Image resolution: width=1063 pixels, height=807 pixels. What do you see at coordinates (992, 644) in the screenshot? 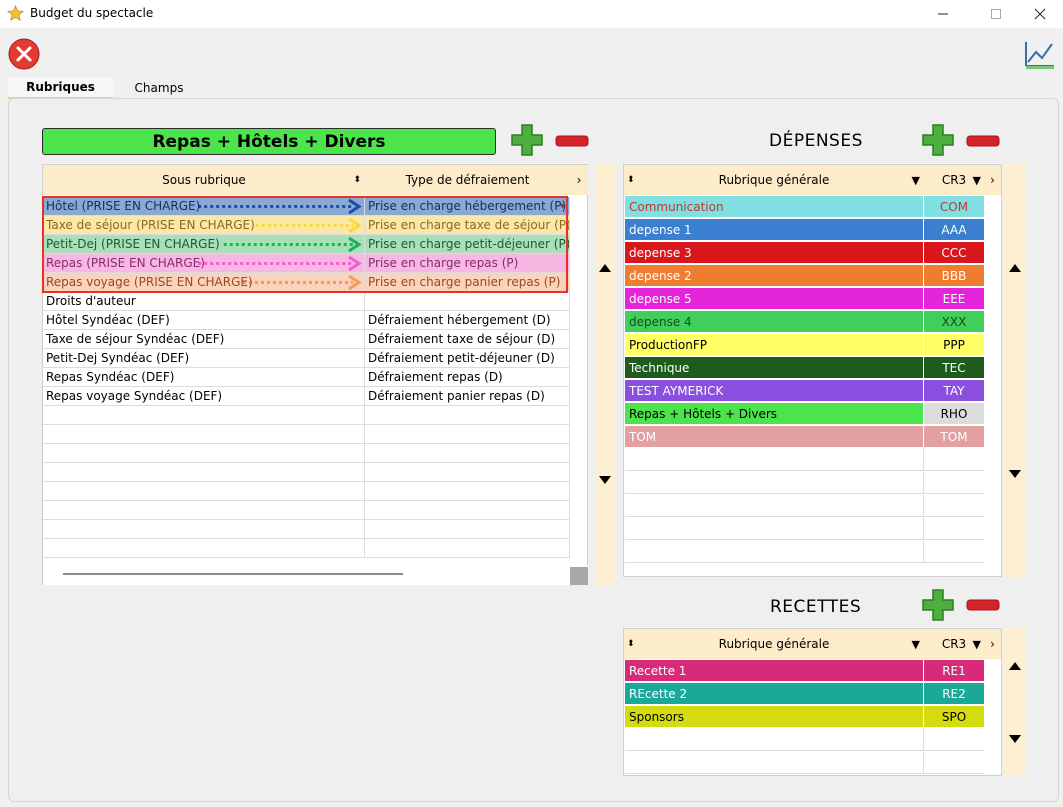
I see `chevron-right-icon: ›` at bounding box center [992, 644].